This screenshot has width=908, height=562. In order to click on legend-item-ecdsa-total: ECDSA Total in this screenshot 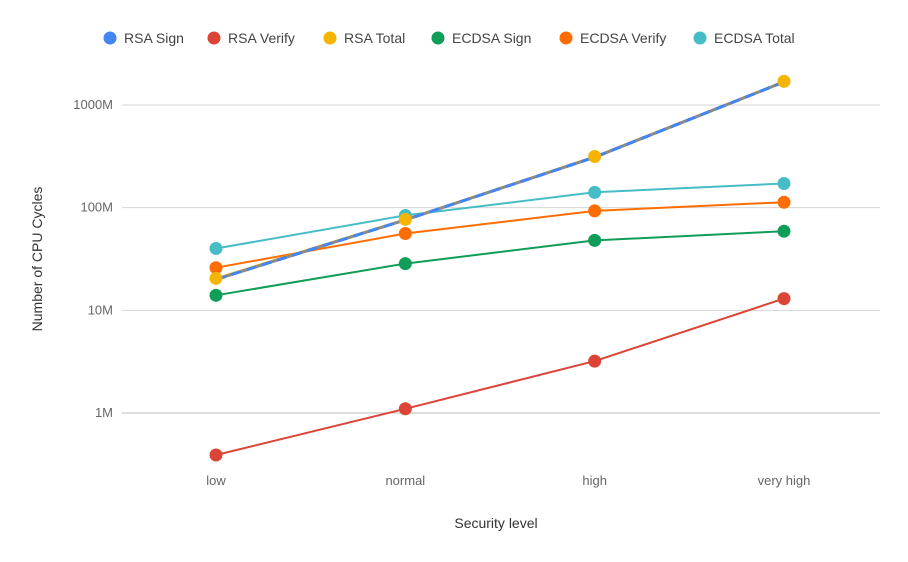, I will do `click(744, 38)`.